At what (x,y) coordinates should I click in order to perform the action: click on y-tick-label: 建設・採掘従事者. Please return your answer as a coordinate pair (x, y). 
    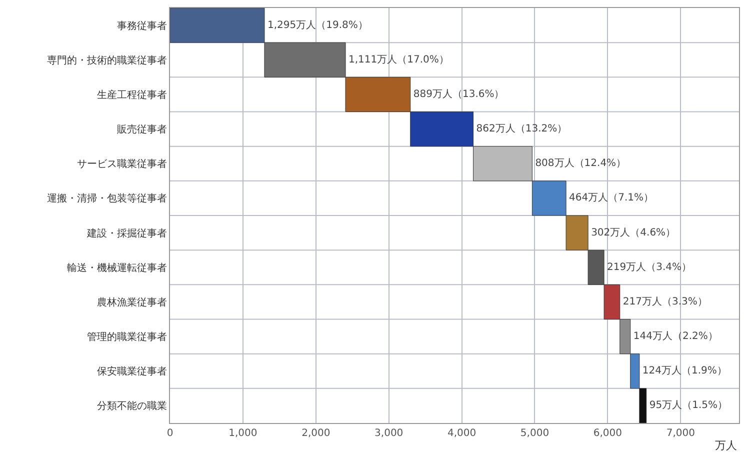
    Looking at the image, I should click on (126, 233).